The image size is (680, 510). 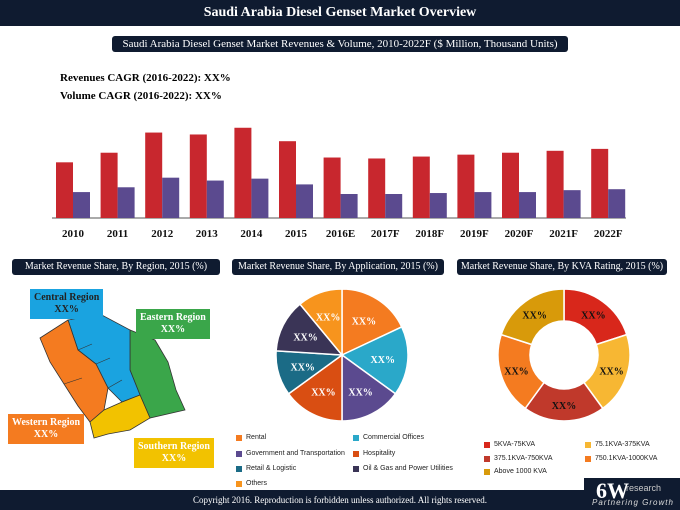 What do you see at coordinates (207, 234) in the screenshot?
I see `x-tick-2013: 2013` at bounding box center [207, 234].